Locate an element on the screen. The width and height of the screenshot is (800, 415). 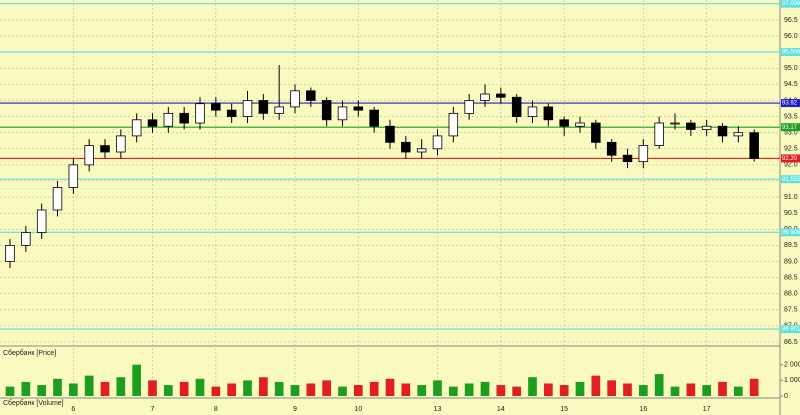
y-tick-label: 93.0 is located at coordinates (791, 133).